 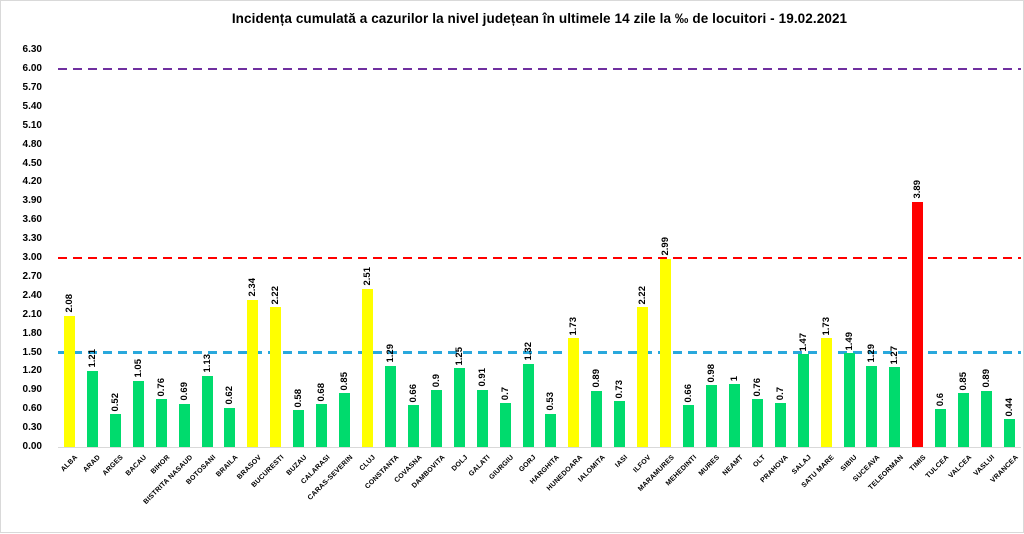 I want to click on x-axis-label: OLT, so click(x=760, y=461).